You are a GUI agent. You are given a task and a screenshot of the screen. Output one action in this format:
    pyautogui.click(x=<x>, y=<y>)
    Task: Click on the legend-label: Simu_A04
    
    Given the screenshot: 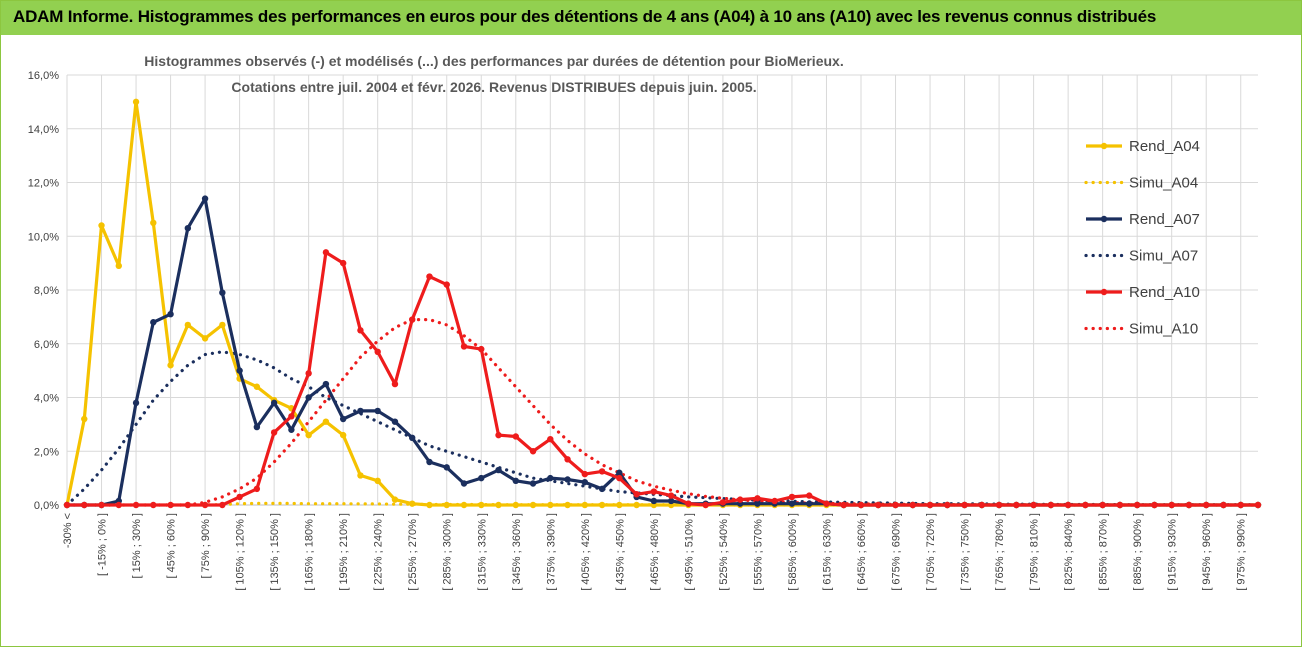 What is the action you would take?
    pyautogui.click(x=1163, y=183)
    